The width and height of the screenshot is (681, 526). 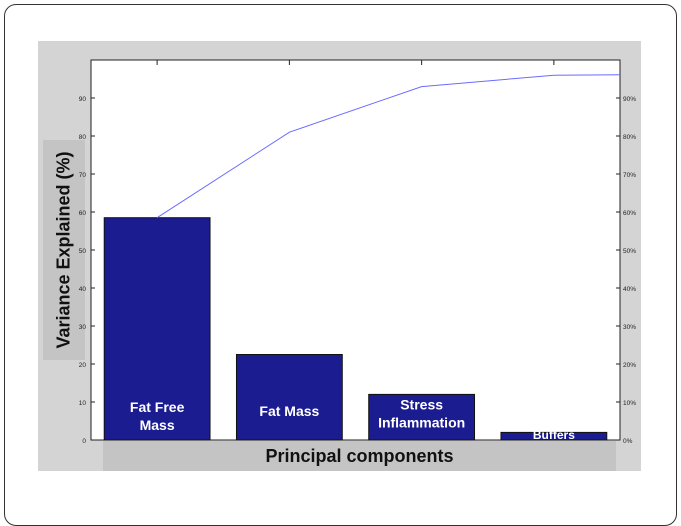 What do you see at coordinates (157, 416) in the screenshot?
I see `bar-label: Fat Free Mass` at bounding box center [157, 416].